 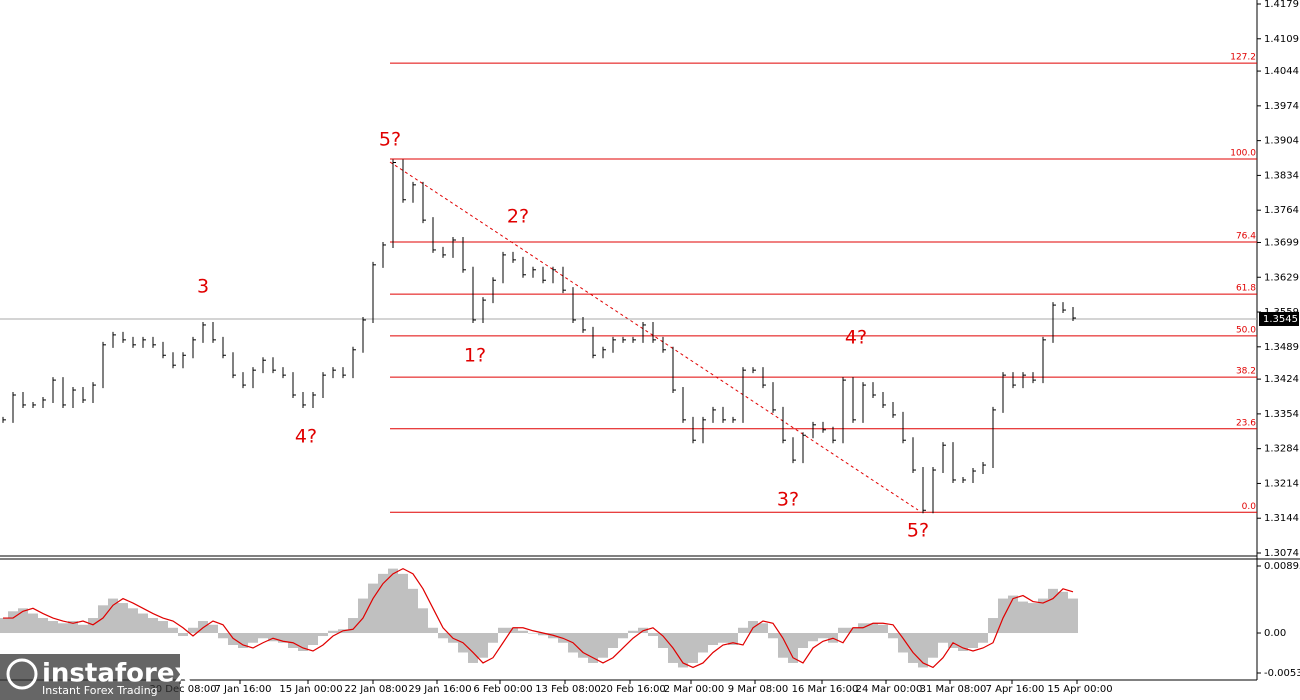 What do you see at coordinates (1015, 689) in the screenshot?
I see `x-tick-label: 7 Apr 16:00` at bounding box center [1015, 689].